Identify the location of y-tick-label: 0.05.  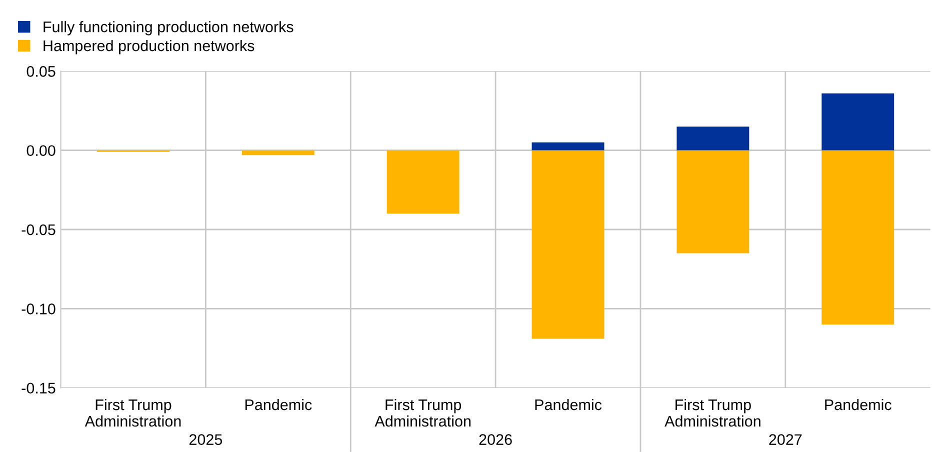
(41, 71).